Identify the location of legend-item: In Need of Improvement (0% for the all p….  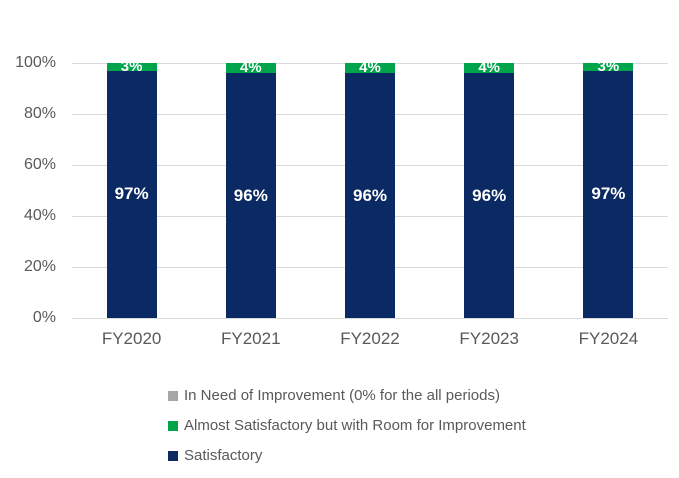
(347, 401).